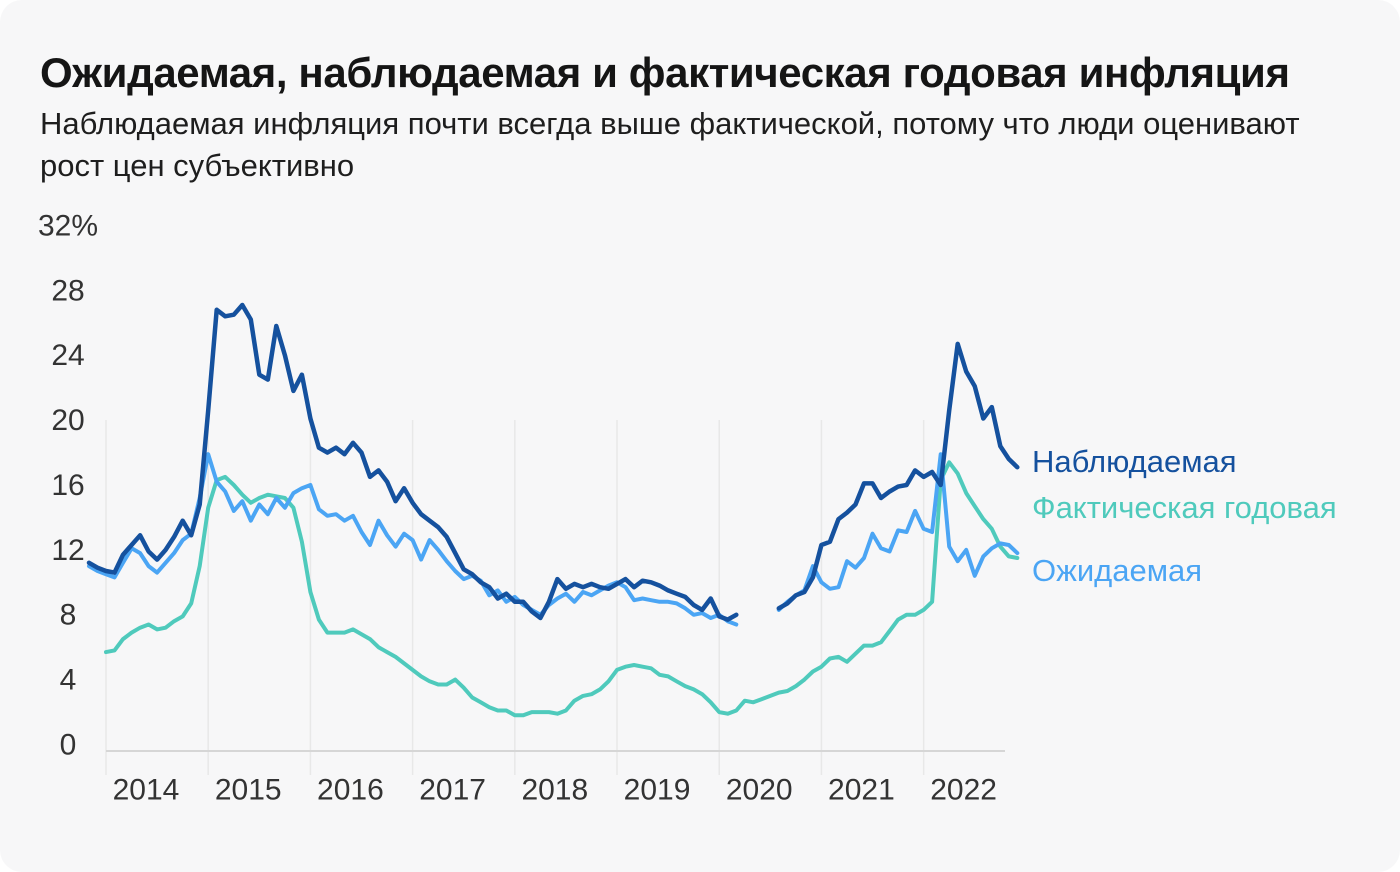 This screenshot has width=1400, height=872. Describe the element at coordinates (1184, 507) in the screenshot. I see `legend-label-actual: Фактическая годовая` at that location.